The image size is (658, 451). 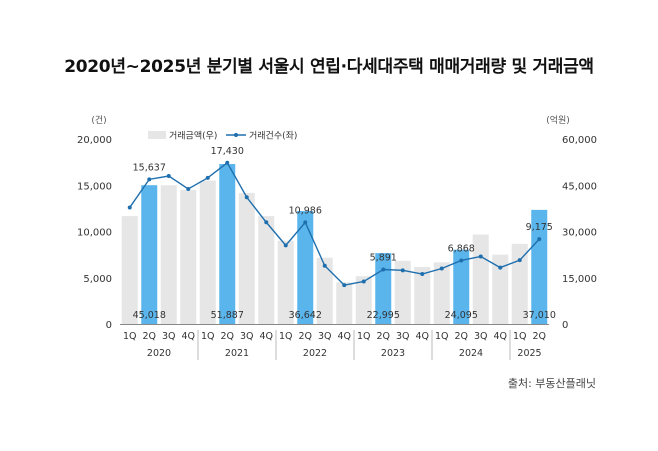 What do you see at coordinates (579, 140) in the screenshot?
I see `right-tick-label: 60,000` at bounding box center [579, 140].